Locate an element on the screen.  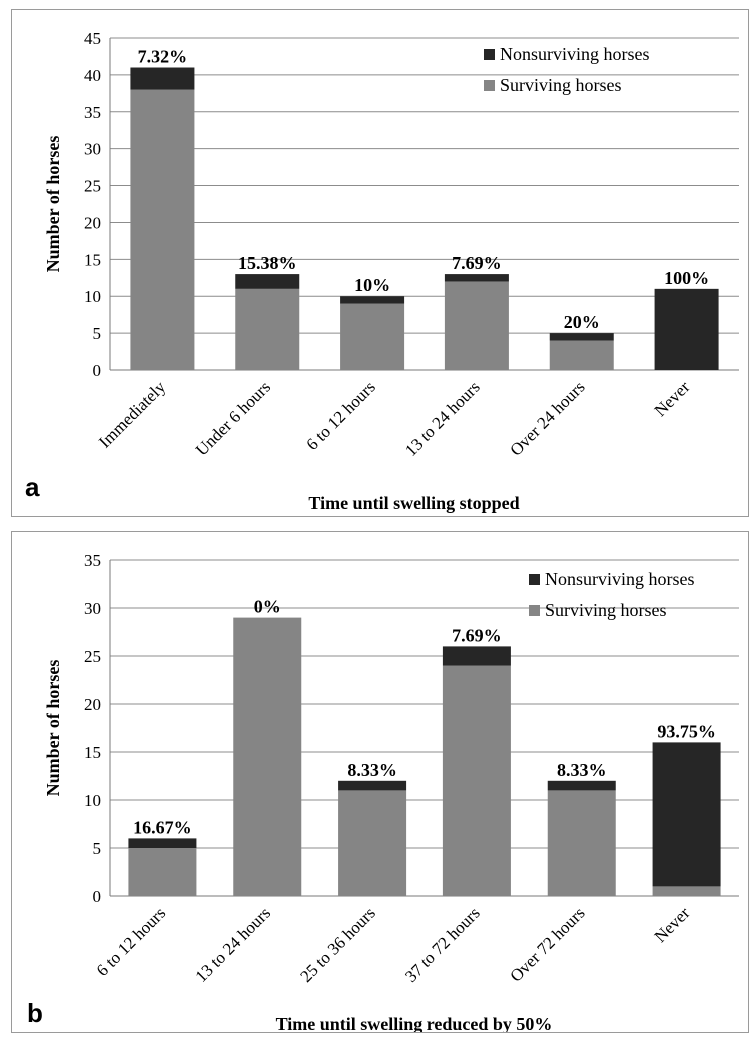
bar-percent-label: 100% is located at coordinates (686, 278).